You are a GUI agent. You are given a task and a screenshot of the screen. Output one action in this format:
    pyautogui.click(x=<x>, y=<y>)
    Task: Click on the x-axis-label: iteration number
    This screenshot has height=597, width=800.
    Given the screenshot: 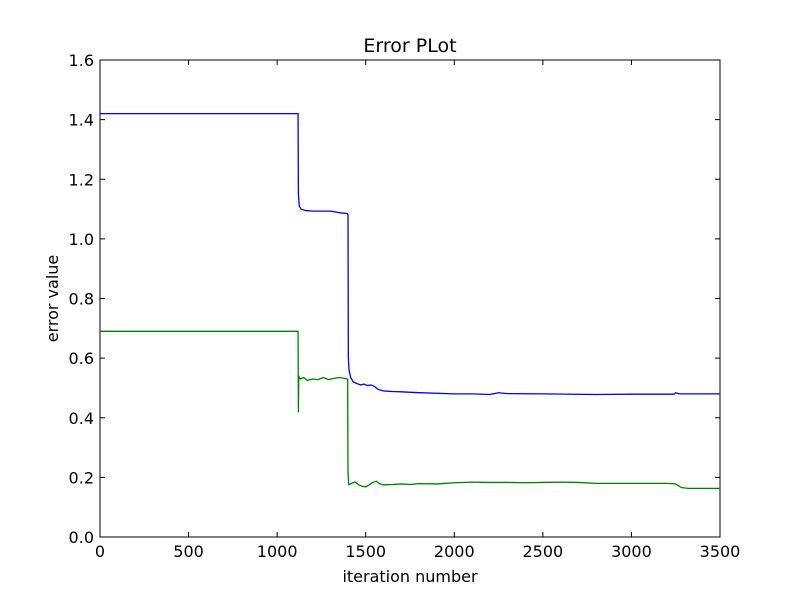 What is the action you would take?
    pyautogui.click(x=410, y=576)
    